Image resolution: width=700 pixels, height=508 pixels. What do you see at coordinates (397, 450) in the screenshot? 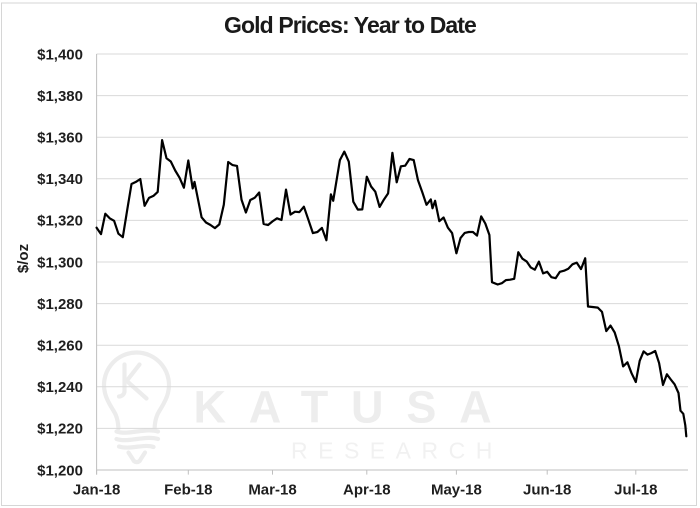
I see `svg-text: RESEARCH` at bounding box center [397, 450].